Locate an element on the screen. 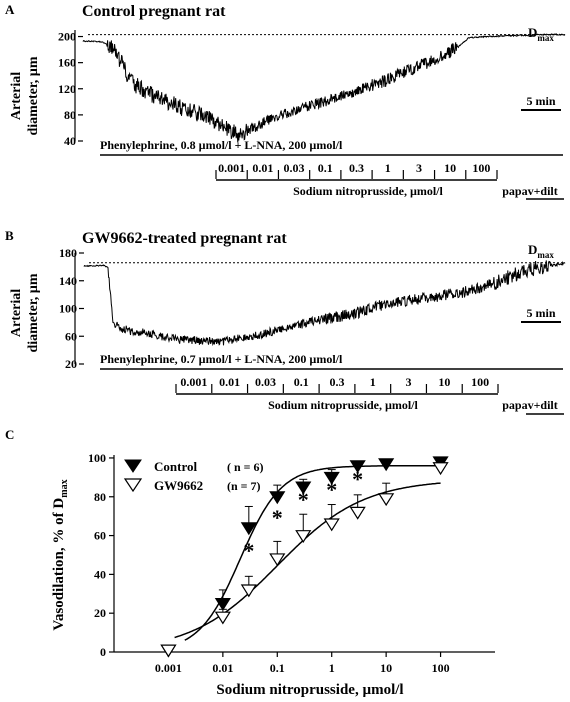  panel-c-ylabel: Vasodilation, % of Dmax is located at coordinates (60, 554).